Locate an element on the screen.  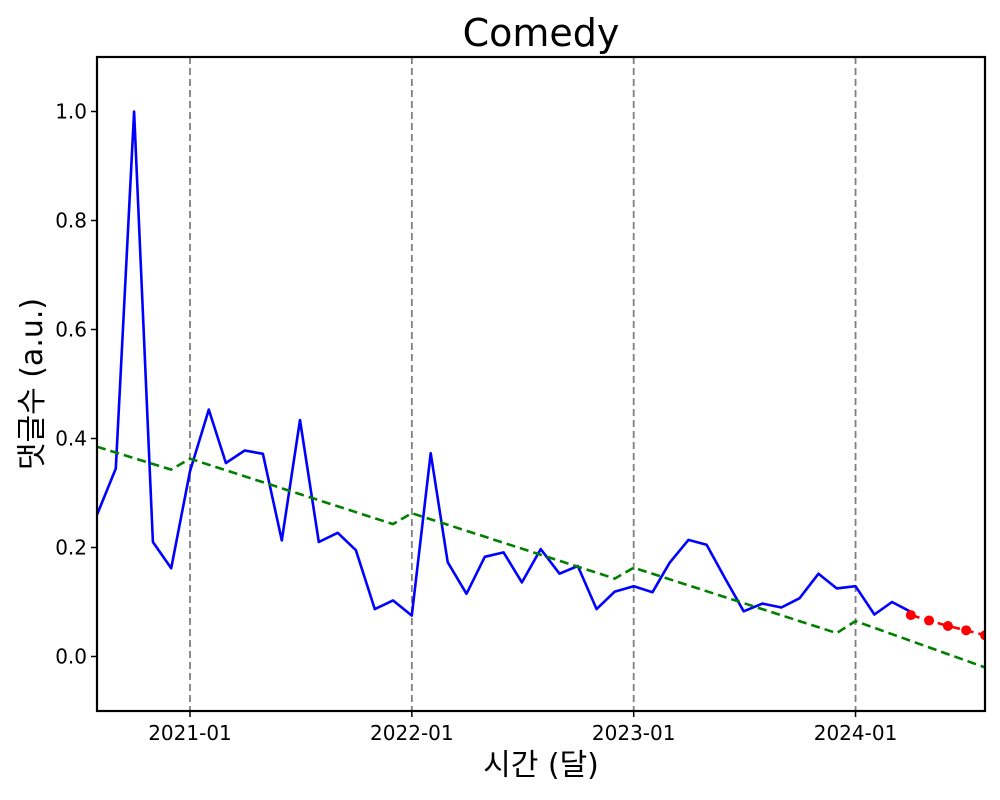
x-axis-label: 시간 (달) is located at coordinates (541, 765).